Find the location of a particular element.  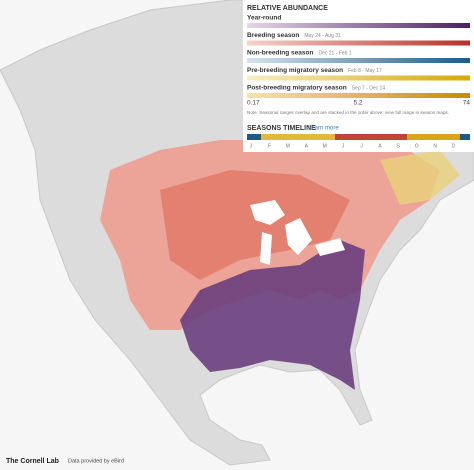

season-name: Non-breeding season is located at coordinates (280, 53).